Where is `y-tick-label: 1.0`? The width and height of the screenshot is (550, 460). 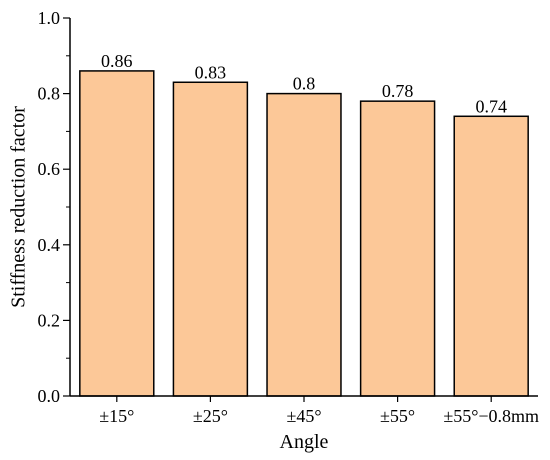 y-tick-label: 1.0 is located at coordinates (49, 18).